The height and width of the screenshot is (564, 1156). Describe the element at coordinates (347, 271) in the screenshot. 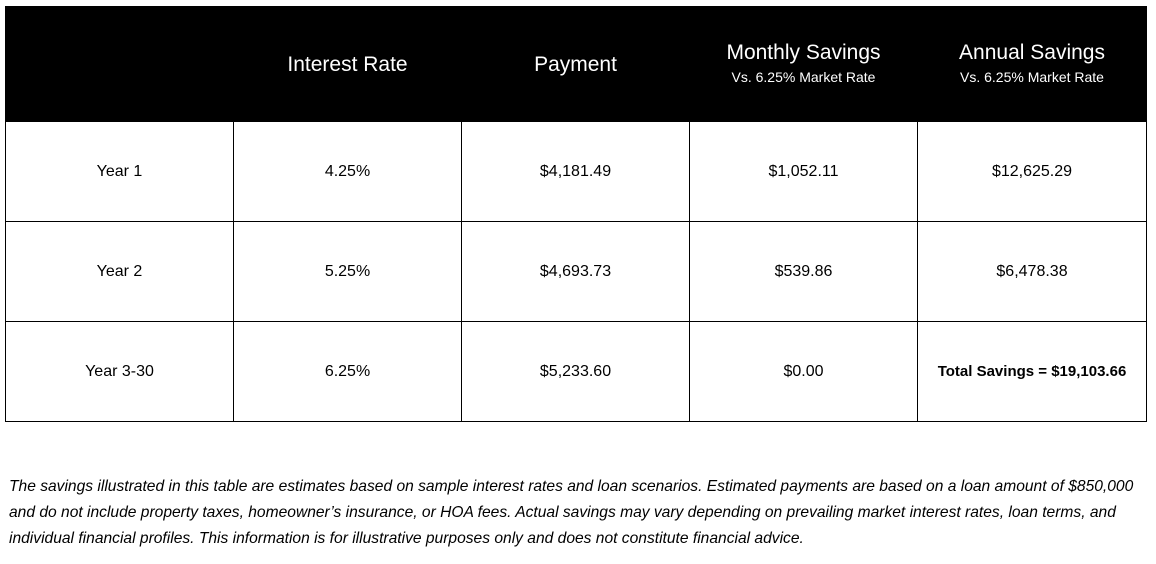

I see `interest-rate-cell: 5.25%` at that location.